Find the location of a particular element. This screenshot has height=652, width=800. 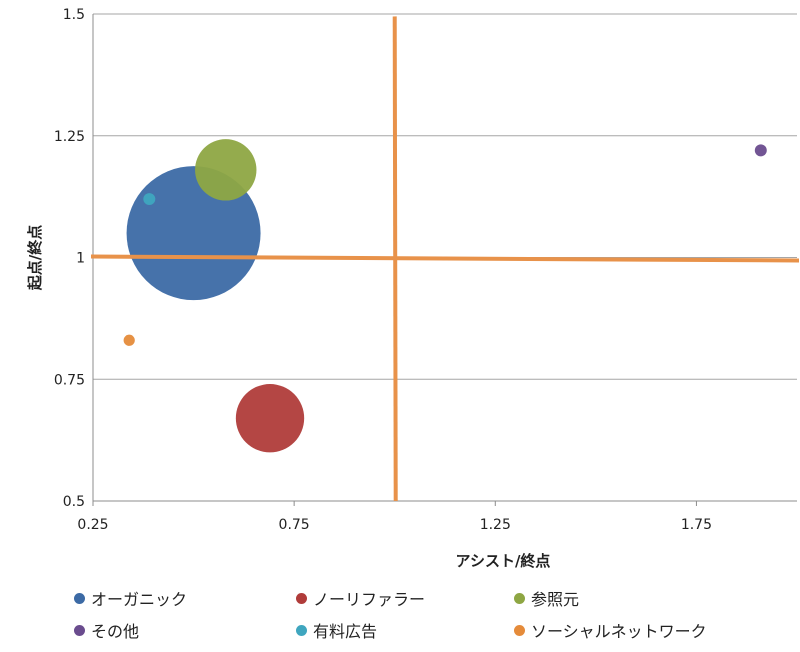

legend-item: オーガニック is located at coordinates (130, 598).